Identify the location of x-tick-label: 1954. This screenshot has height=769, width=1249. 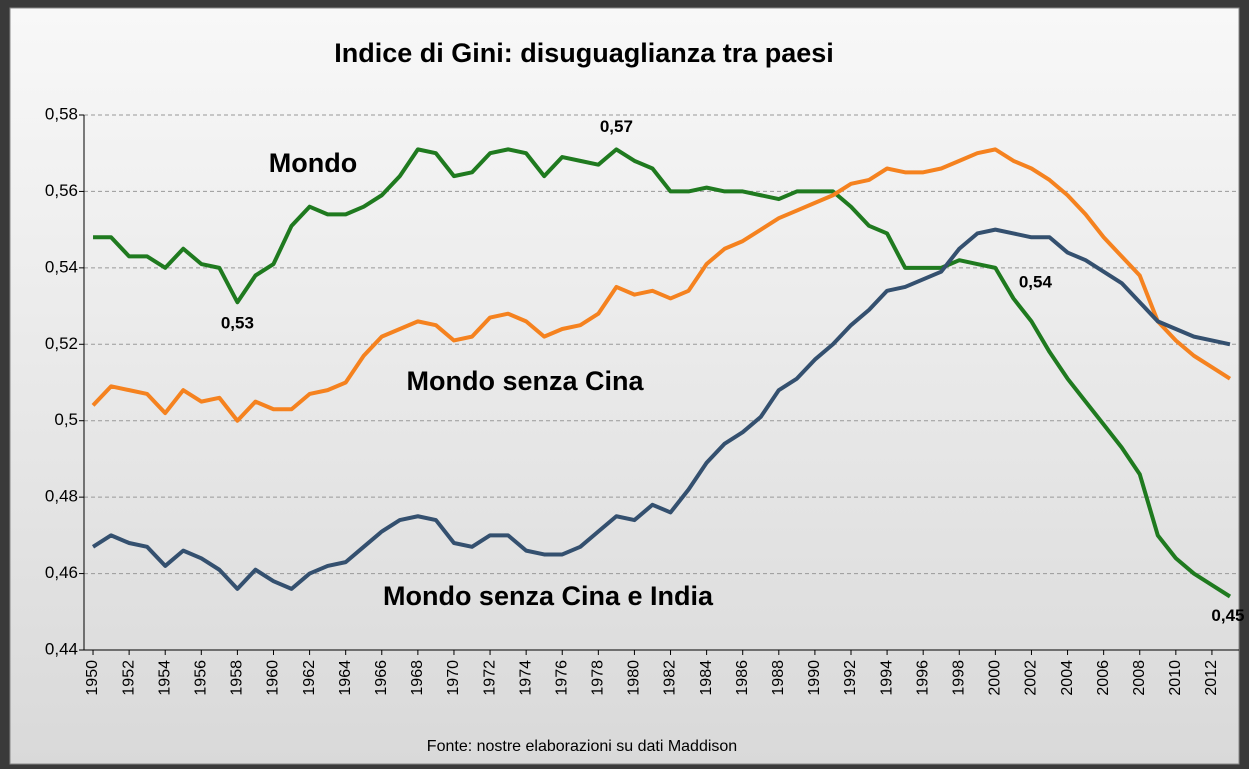
(164, 678).